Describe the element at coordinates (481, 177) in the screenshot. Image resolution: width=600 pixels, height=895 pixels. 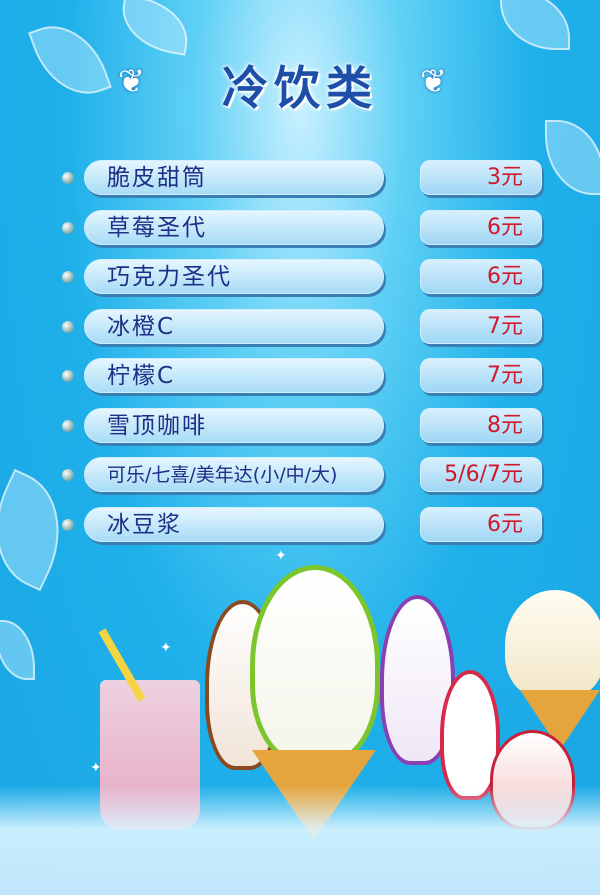
I see `item-price: 3元` at that location.